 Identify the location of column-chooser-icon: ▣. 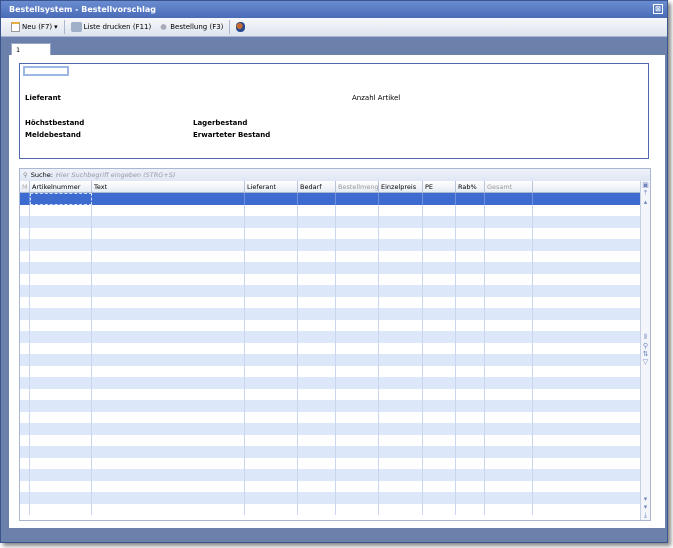
(645, 185).